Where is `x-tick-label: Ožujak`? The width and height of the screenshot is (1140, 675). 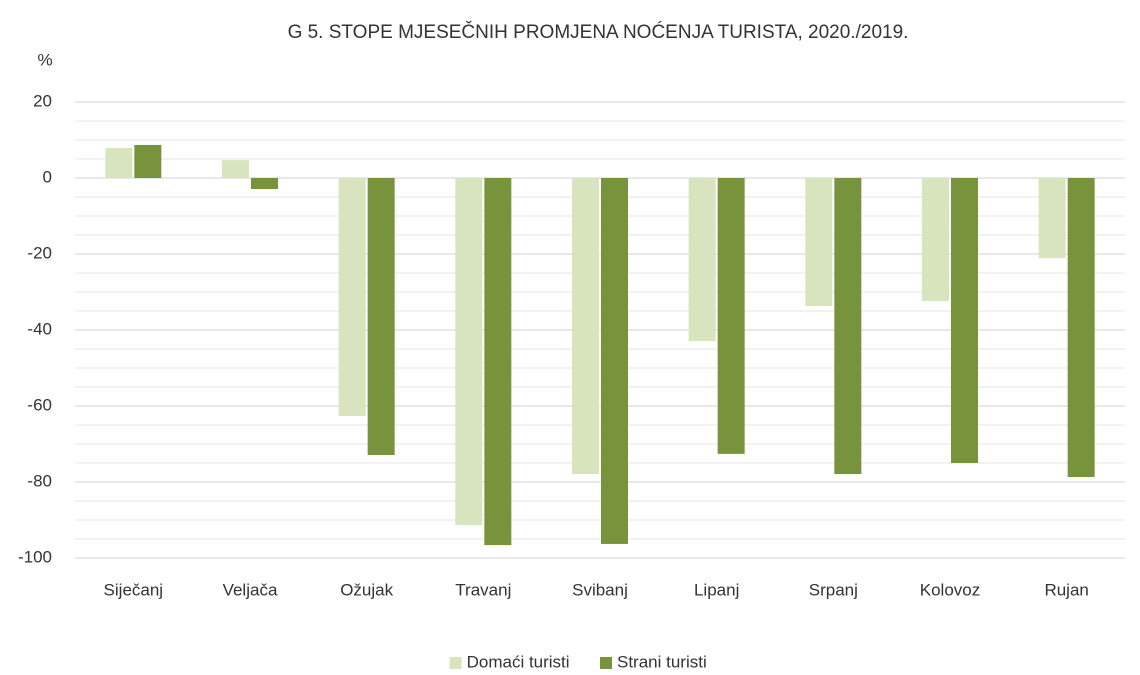 x-tick-label: Ožujak is located at coordinates (366, 589).